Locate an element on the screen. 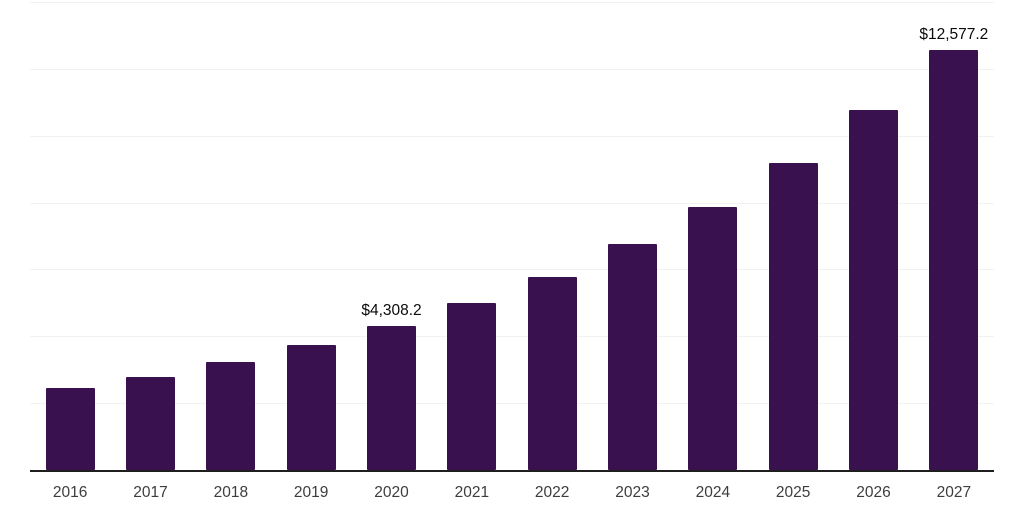  value-label-2020: $4,308.2 is located at coordinates (391, 310).